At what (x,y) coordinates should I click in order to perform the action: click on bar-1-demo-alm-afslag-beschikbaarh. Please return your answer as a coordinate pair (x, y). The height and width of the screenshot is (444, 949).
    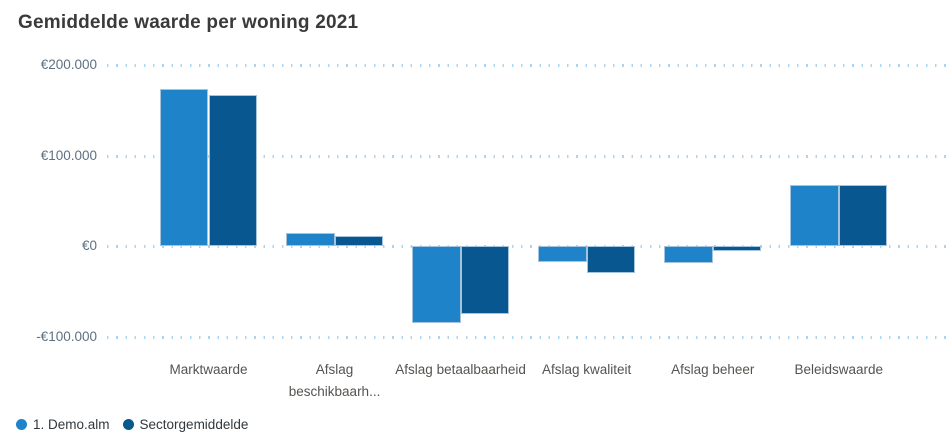
    Looking at the image, I should click on (310, 239).